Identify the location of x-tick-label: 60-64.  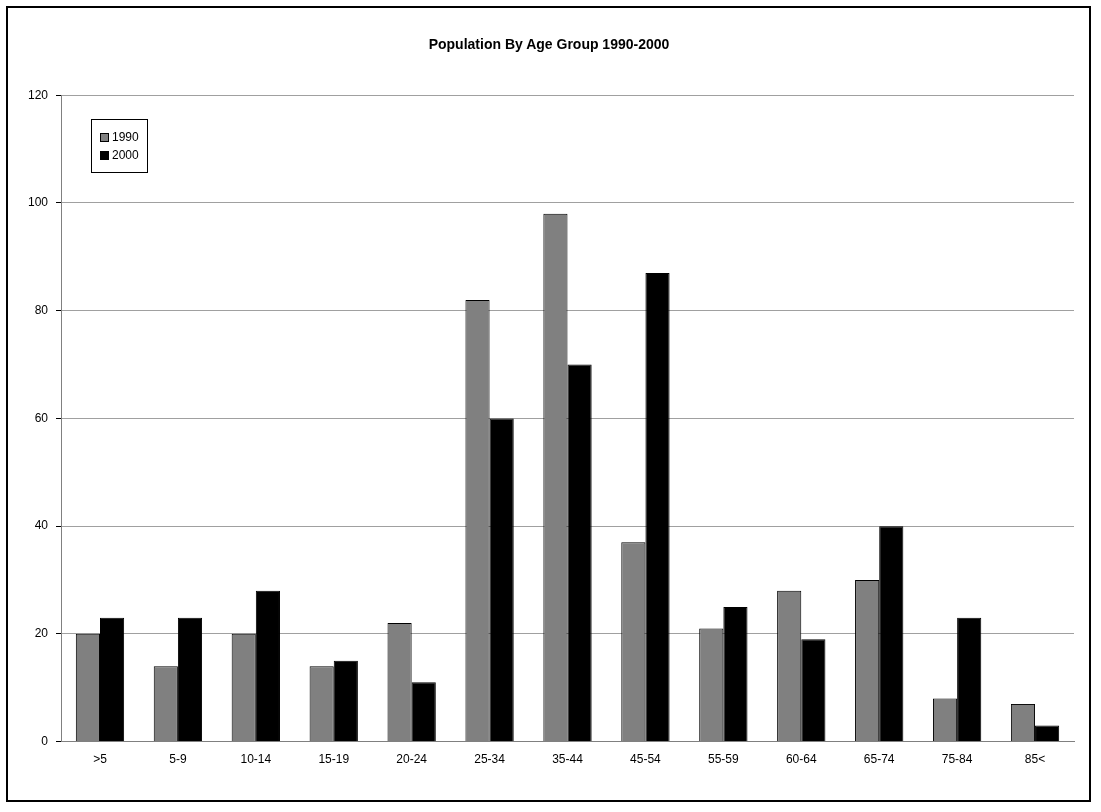
(801, 759).